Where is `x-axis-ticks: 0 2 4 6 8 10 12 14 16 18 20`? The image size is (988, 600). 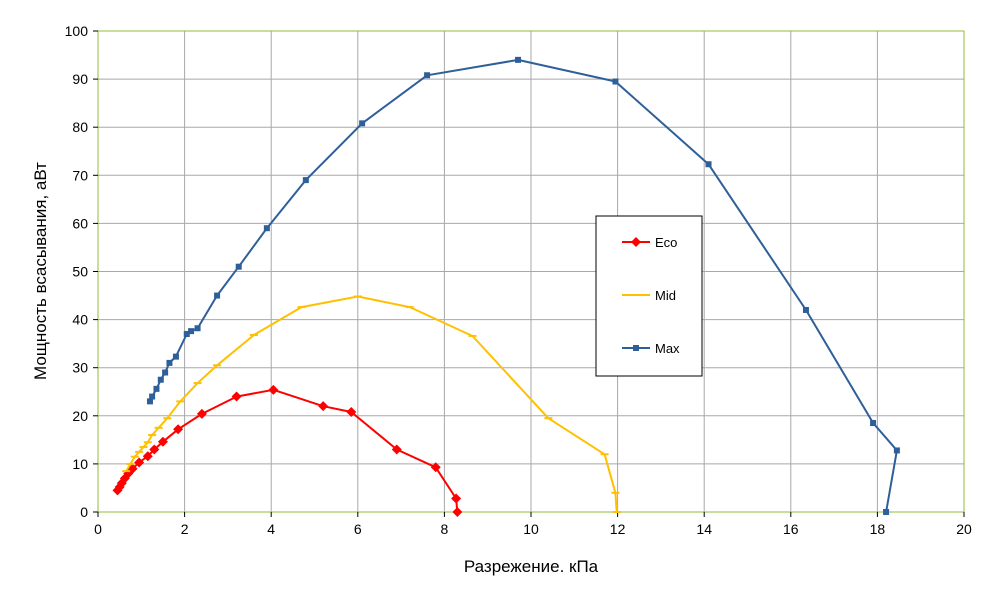
x-axis-ticks: 0 2 4 6 8 10 12 14 16 18 20 is located at coordinates (533, 524).